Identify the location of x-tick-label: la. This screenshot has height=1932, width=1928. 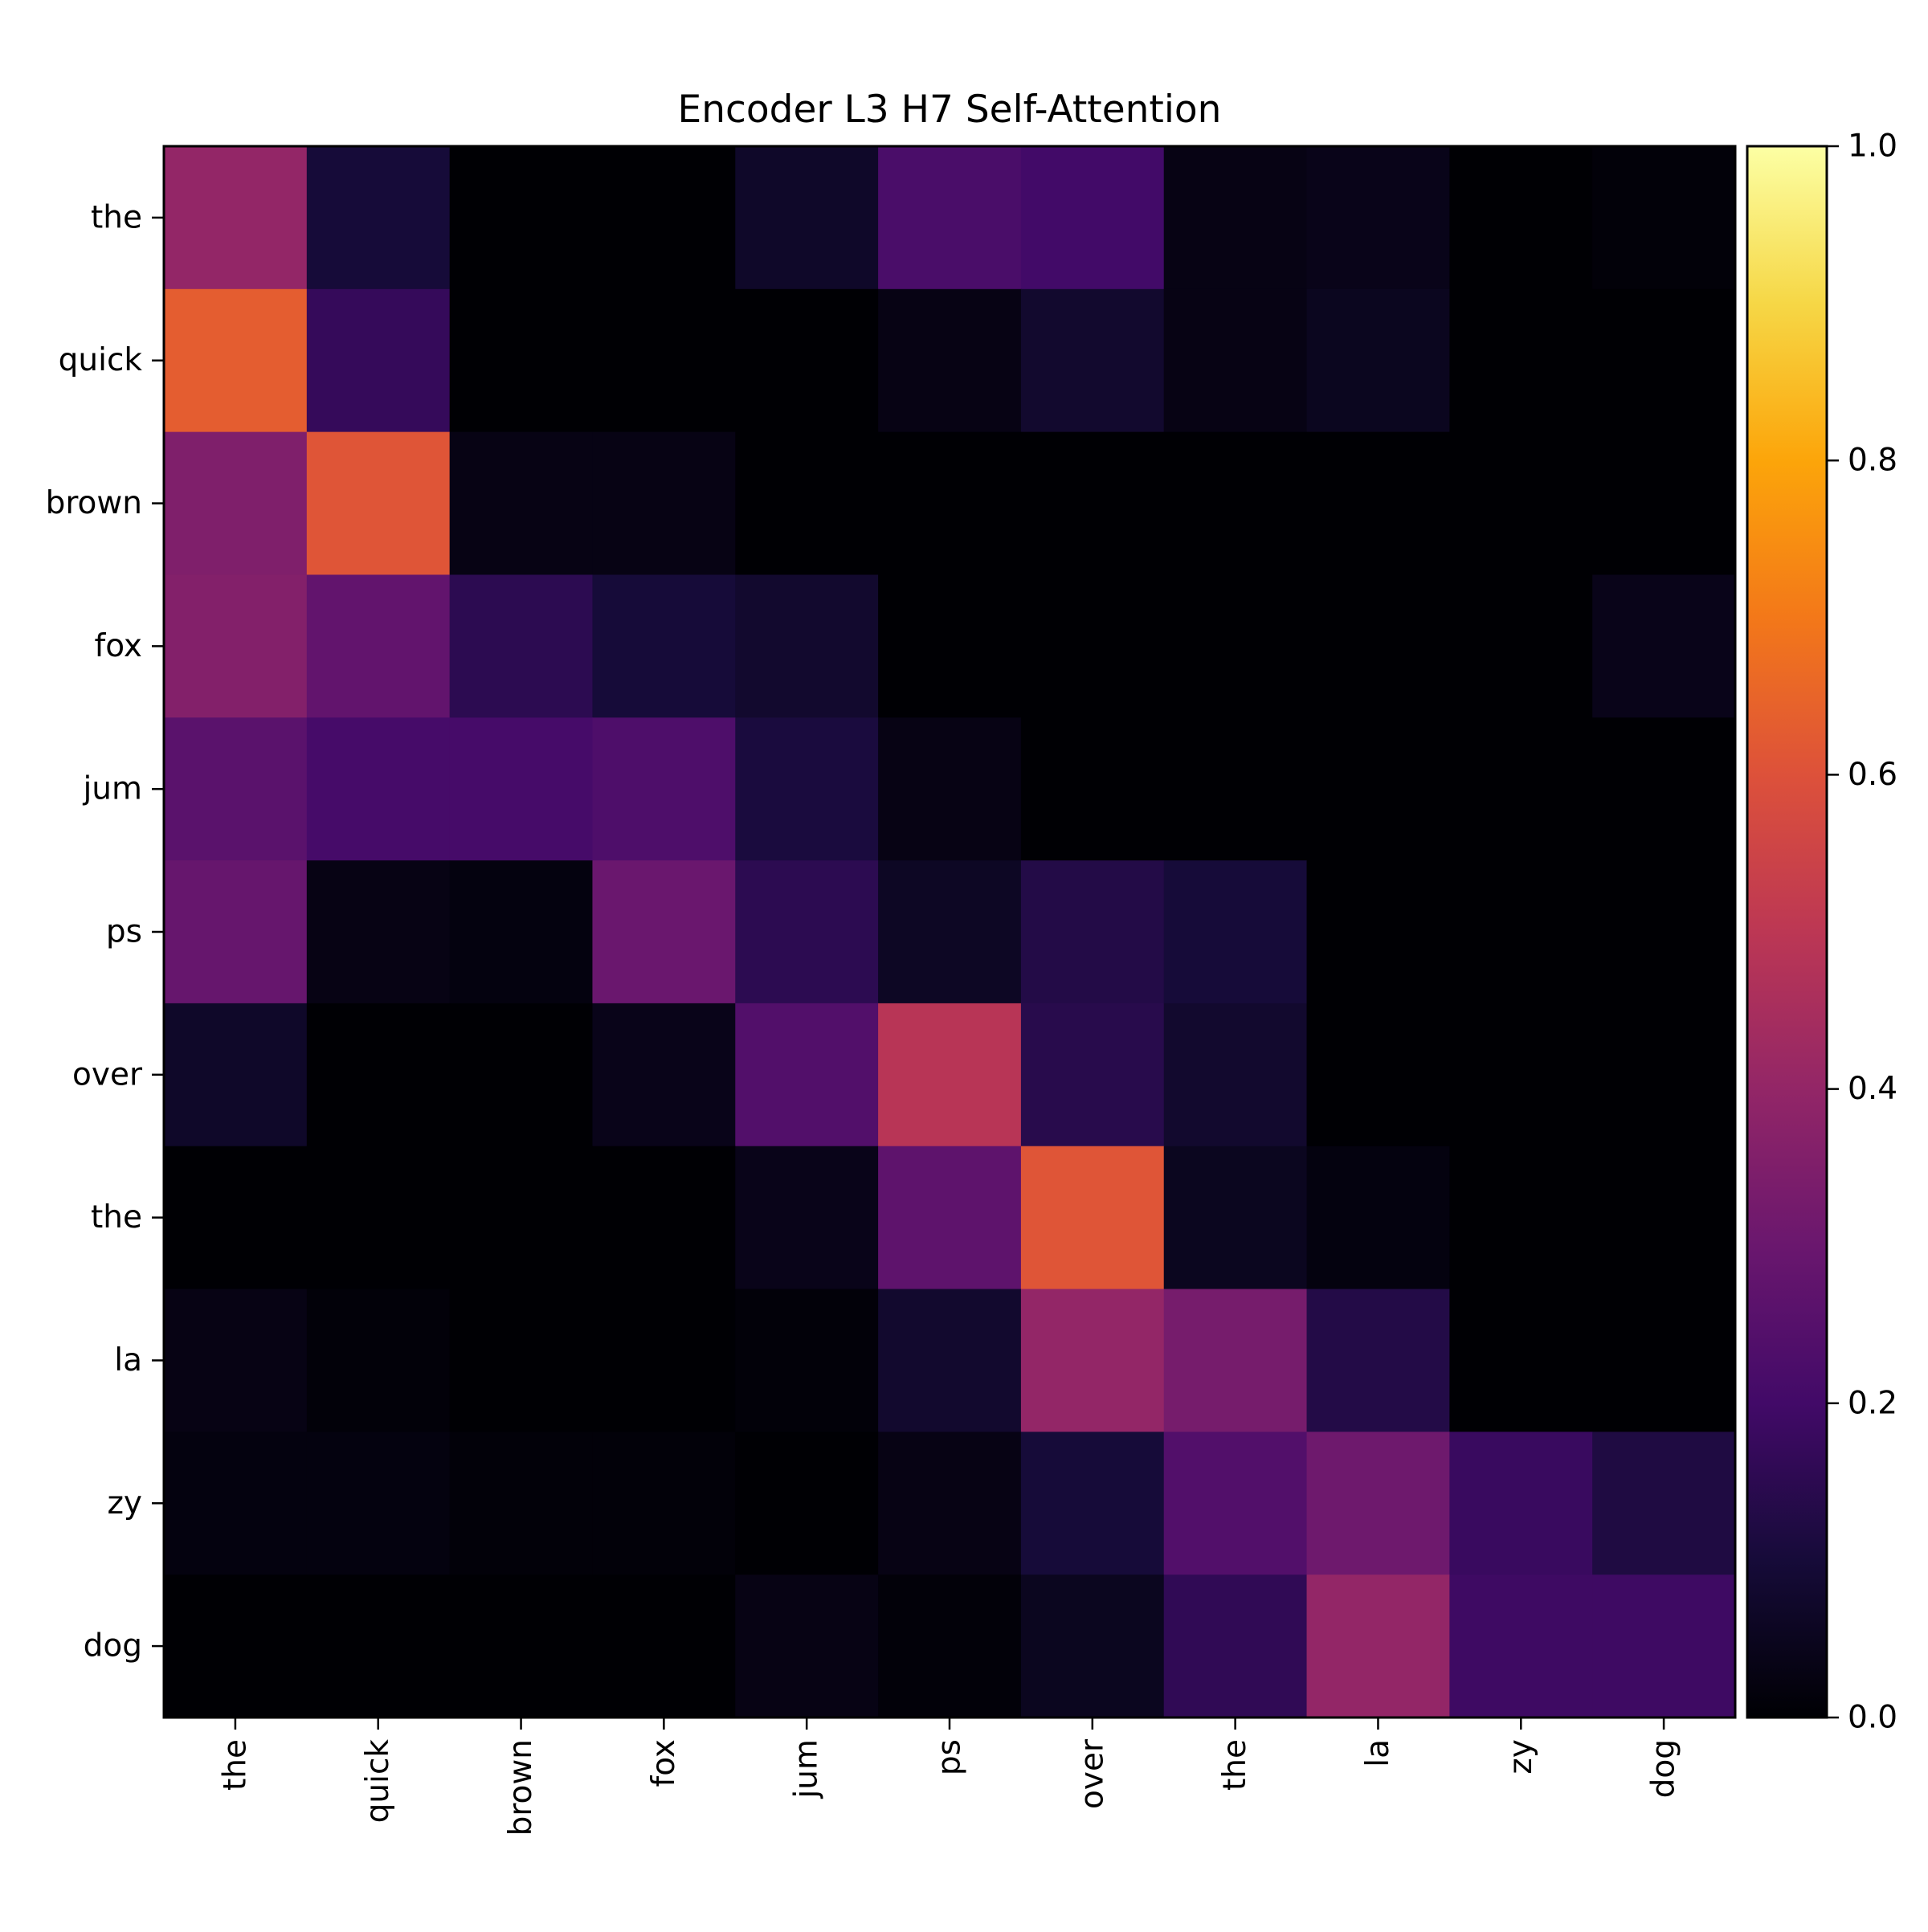
(1378, 1753).